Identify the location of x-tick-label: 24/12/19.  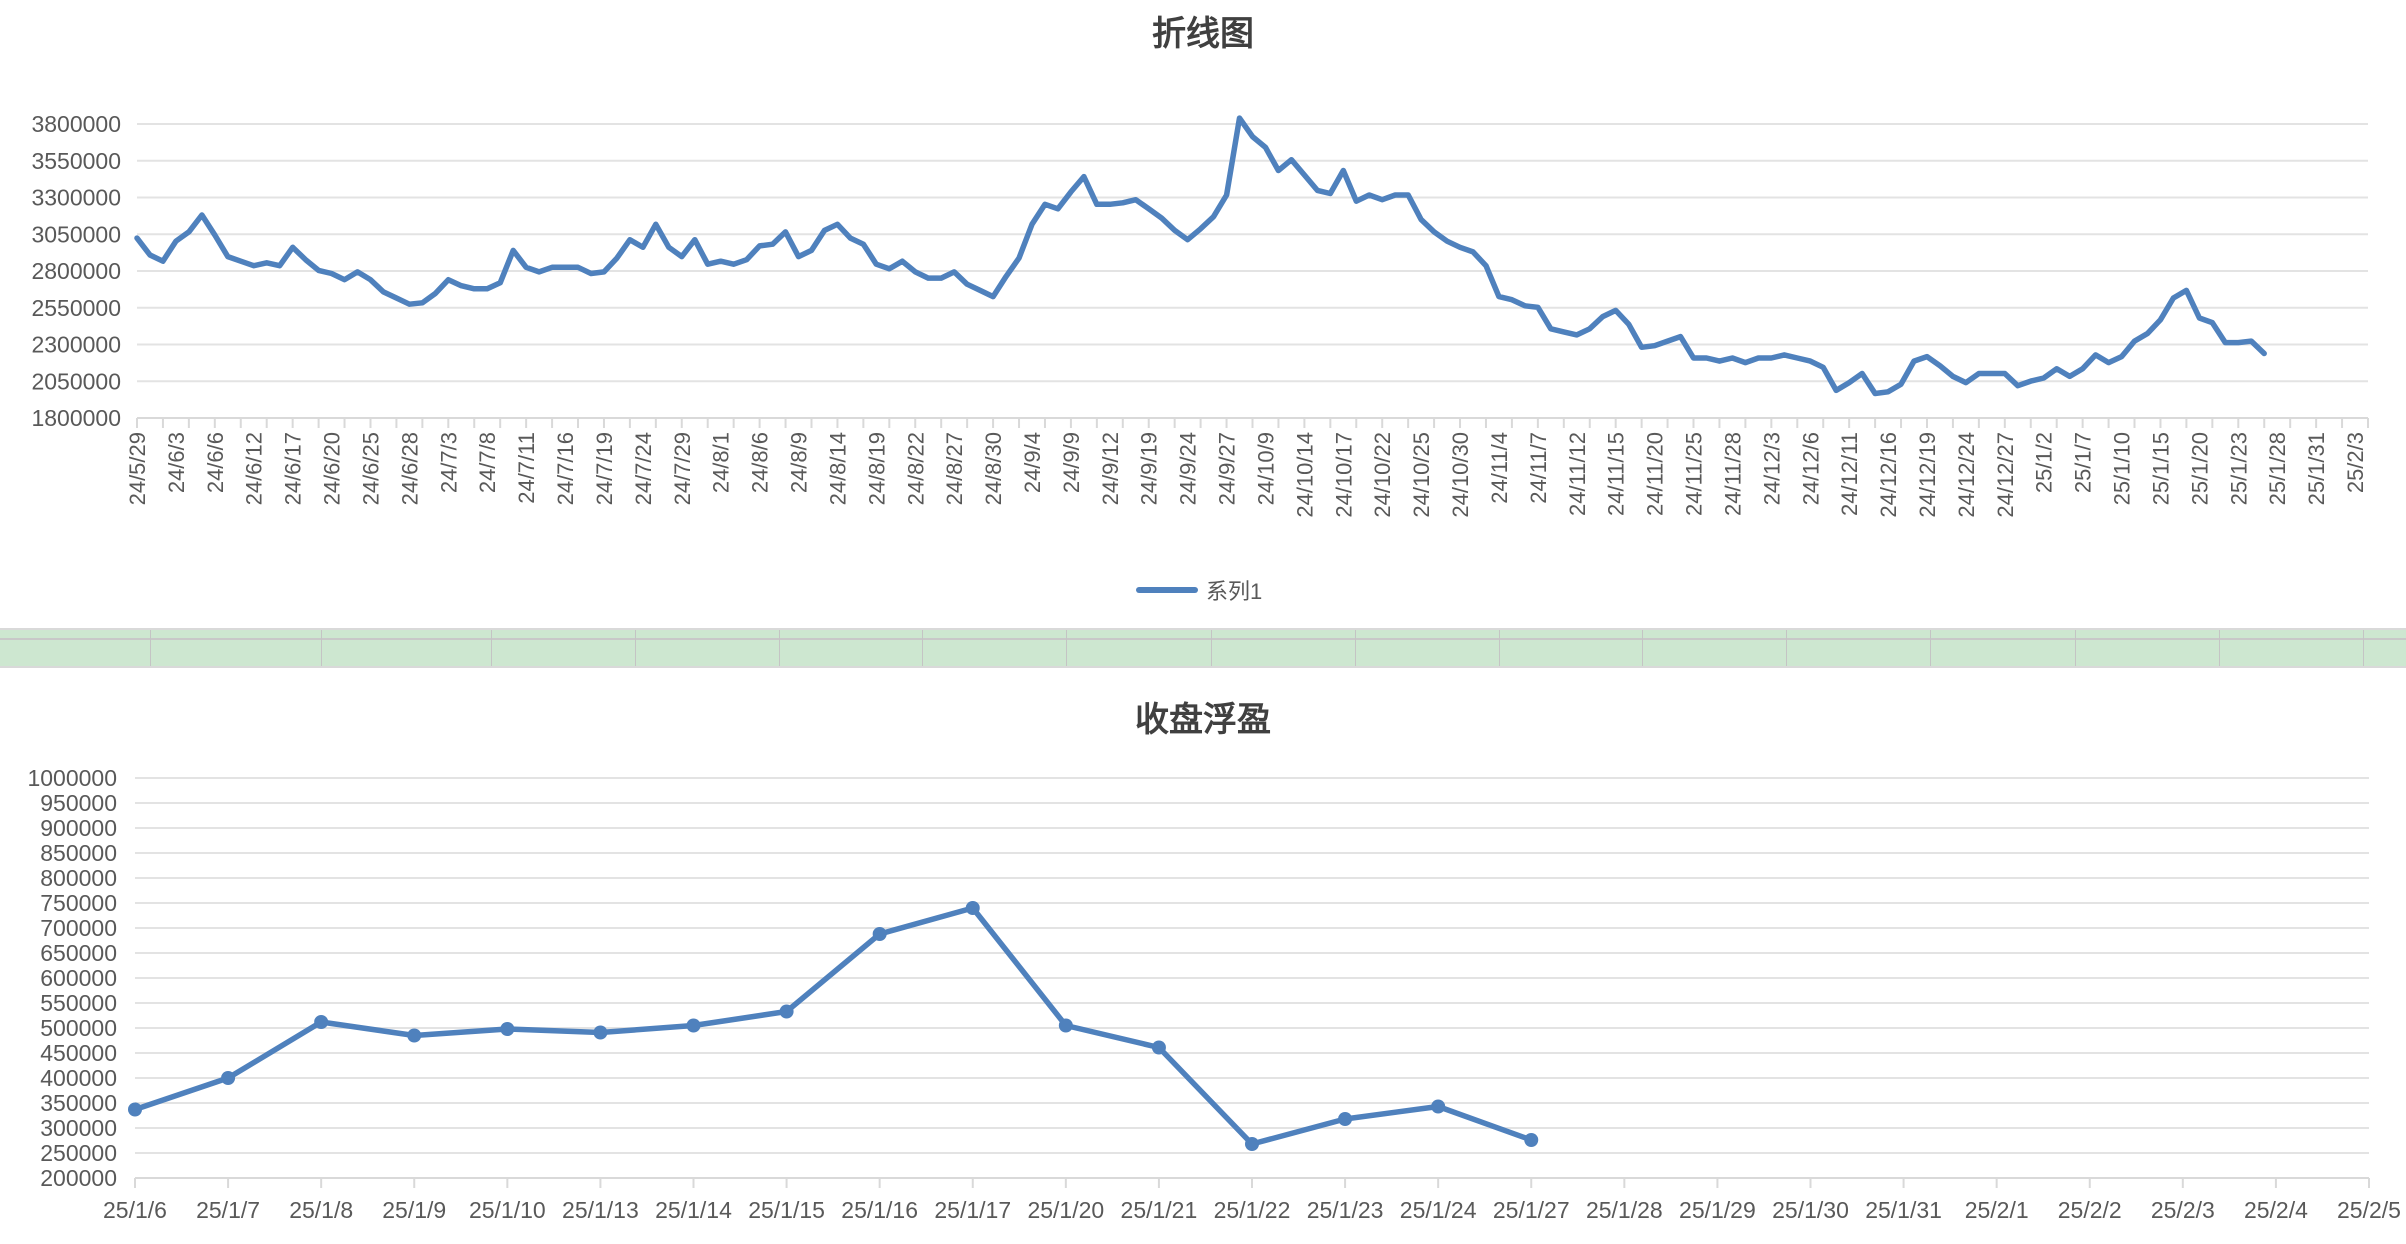
(1927, 475).